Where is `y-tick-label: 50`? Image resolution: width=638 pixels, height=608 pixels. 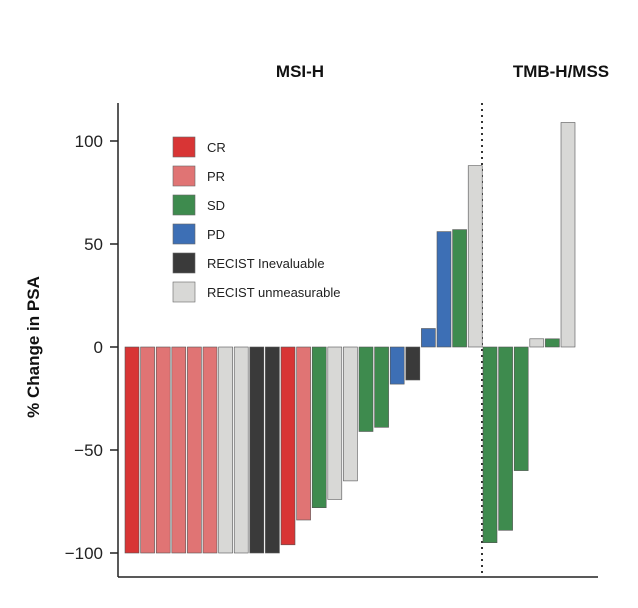 y-tick-label: 50 is located at coordinates (93, 244).